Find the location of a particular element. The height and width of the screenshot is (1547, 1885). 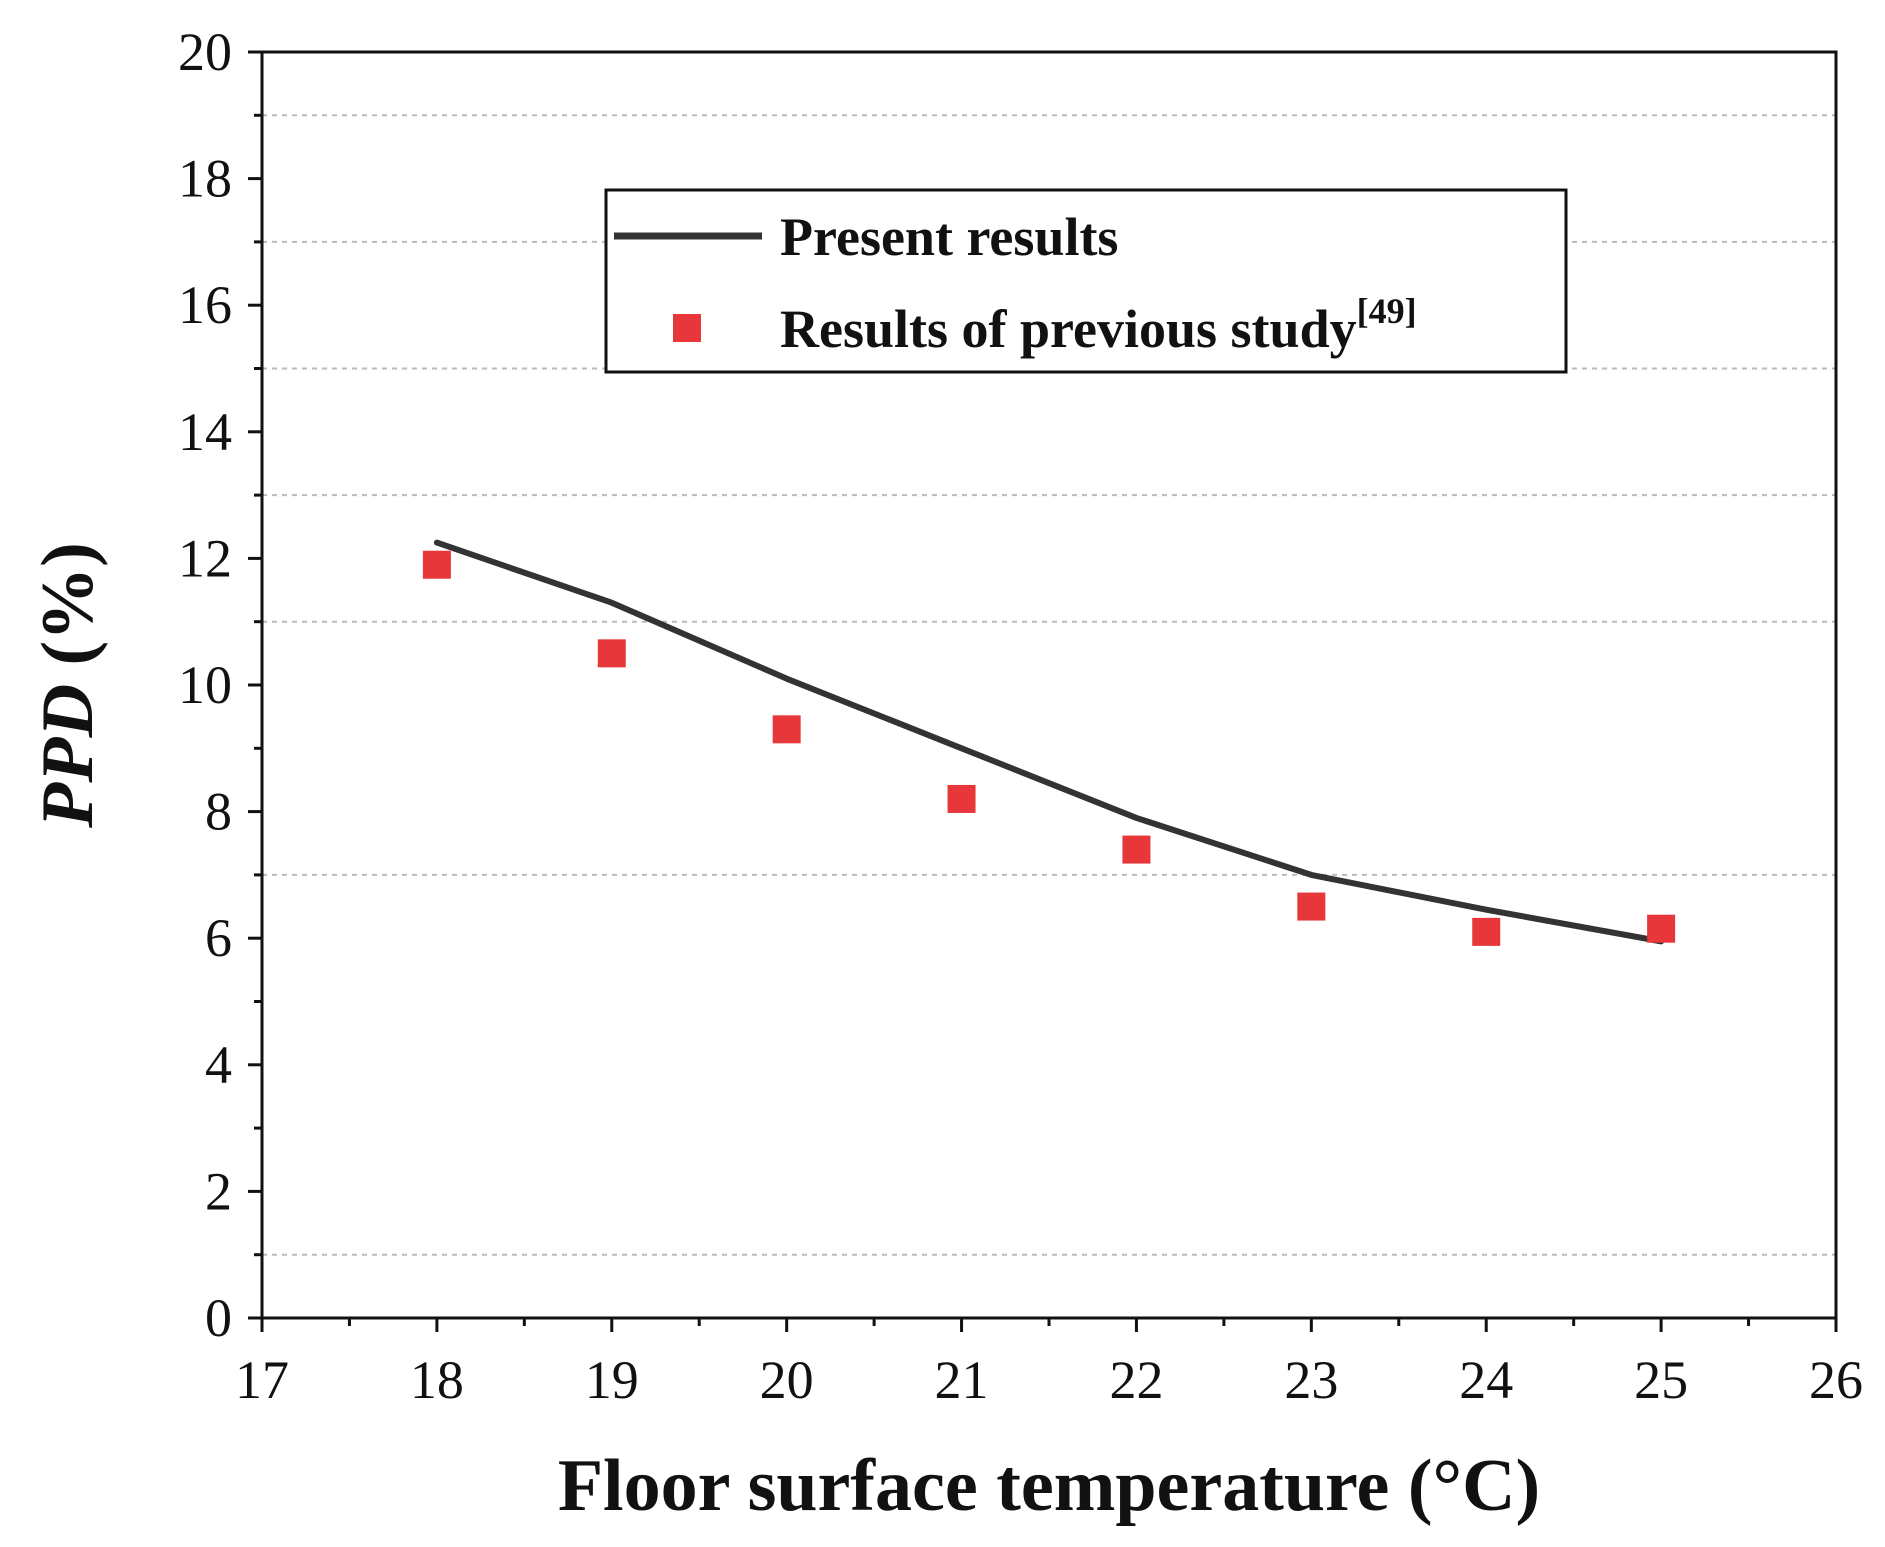

legend-label-previous-study-text: Results of previous study is located at coordinates (1068, 329).